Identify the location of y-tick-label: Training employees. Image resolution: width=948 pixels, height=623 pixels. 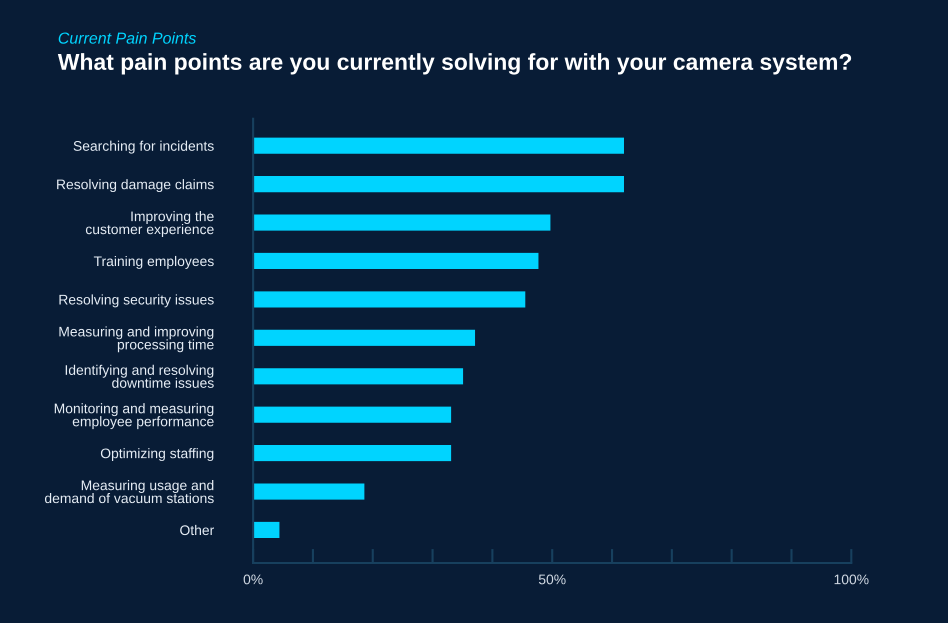
(154, 262).